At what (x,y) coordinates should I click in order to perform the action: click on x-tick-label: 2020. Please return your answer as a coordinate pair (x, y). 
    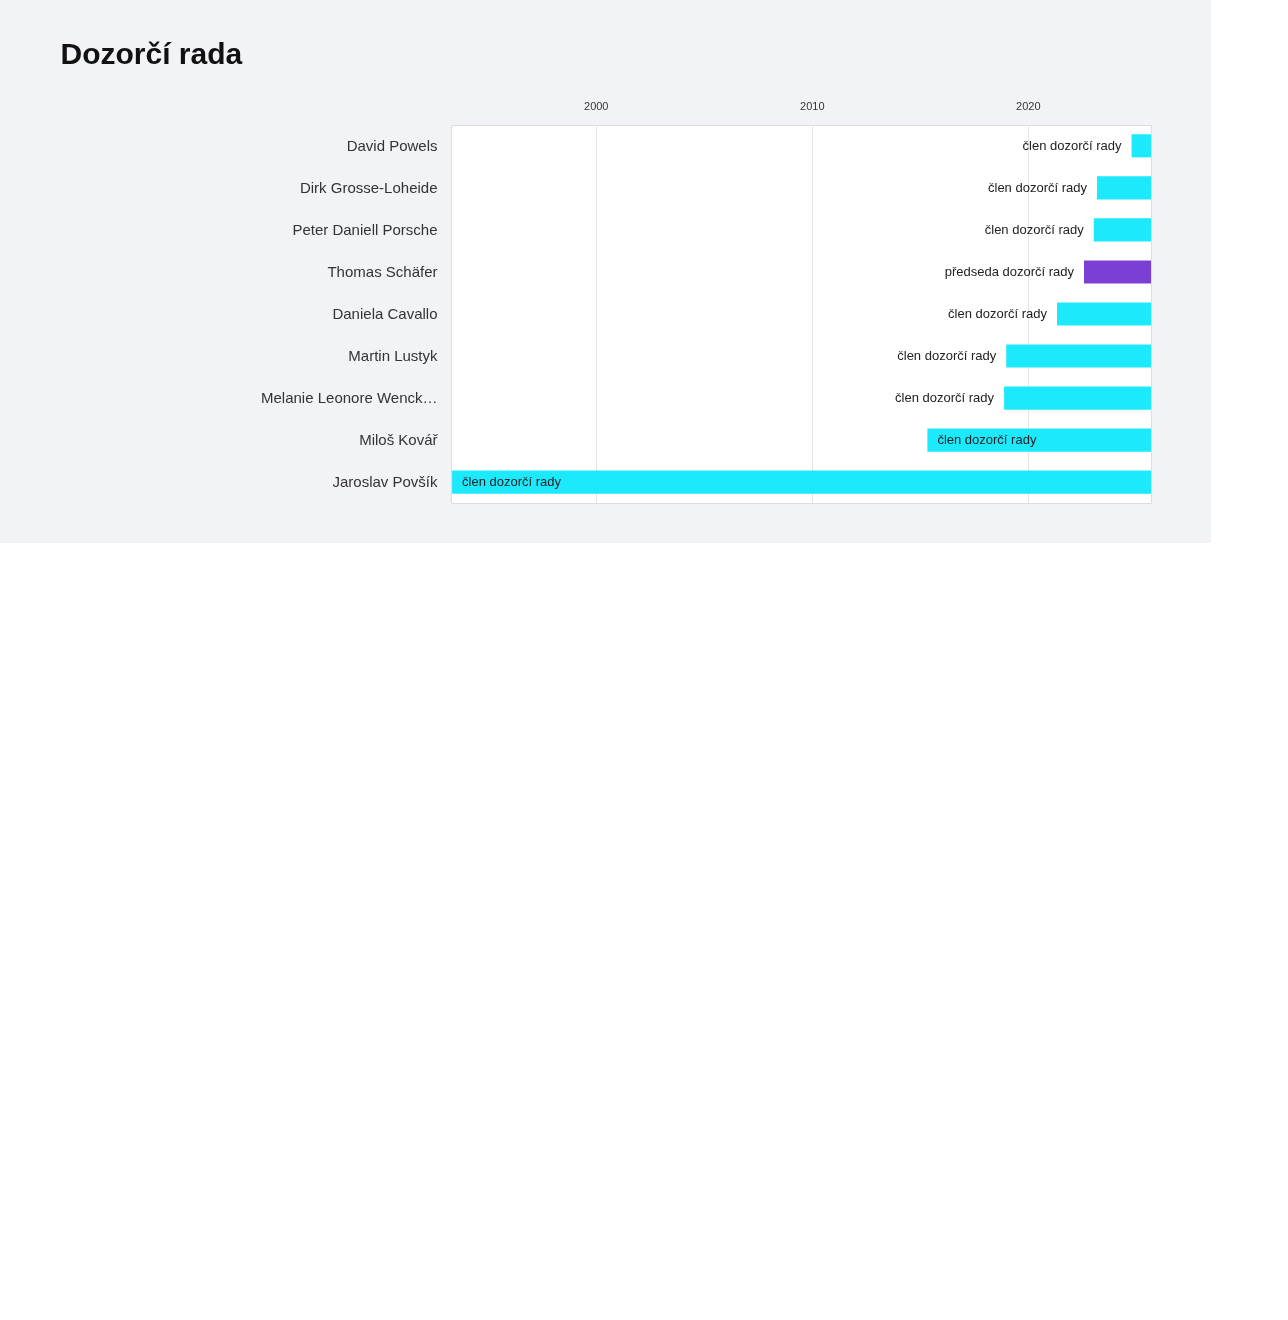
    Looking at the image, I should click on (1028, 105).